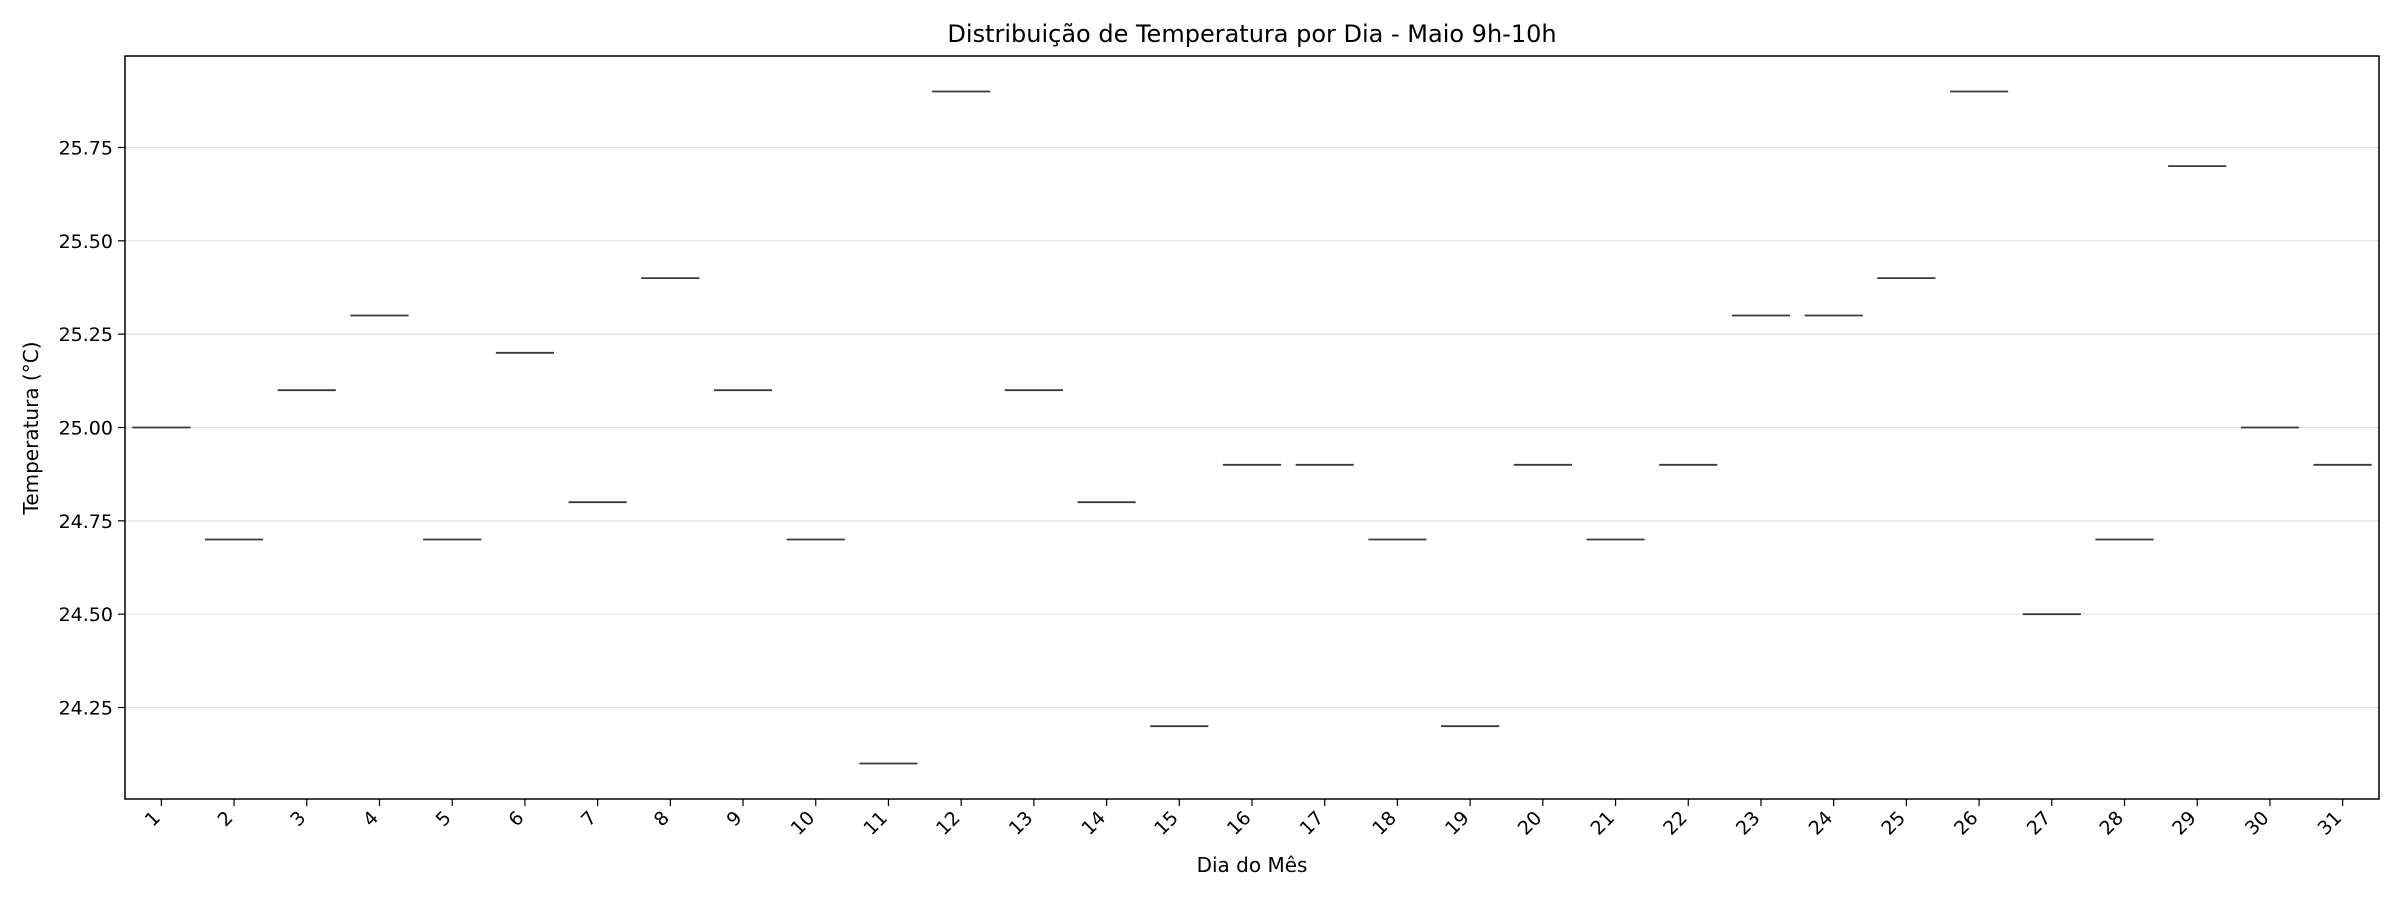 The width and height of the screenshot is (2400, 900). What do you see at coordinates (662, 819) in the screenshot?
I see `x-tick-label: 8` at bounding box center [662, 819].